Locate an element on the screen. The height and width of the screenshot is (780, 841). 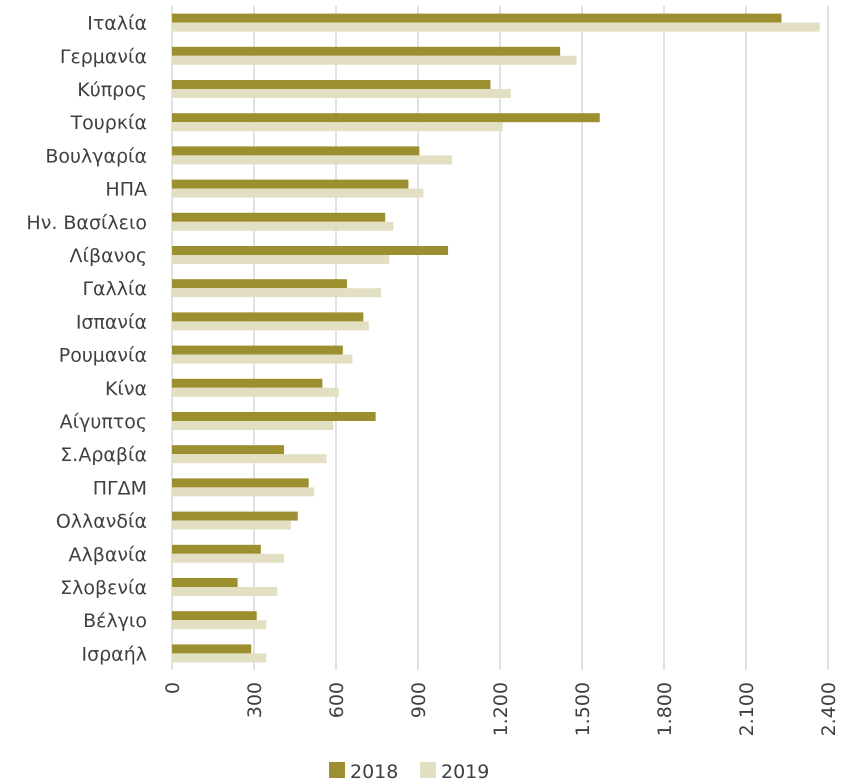
x-tick-labels: 0 300 600 900 1.200 1.500 1.800 2.100 2.400 is located at coordinates (501, 709).